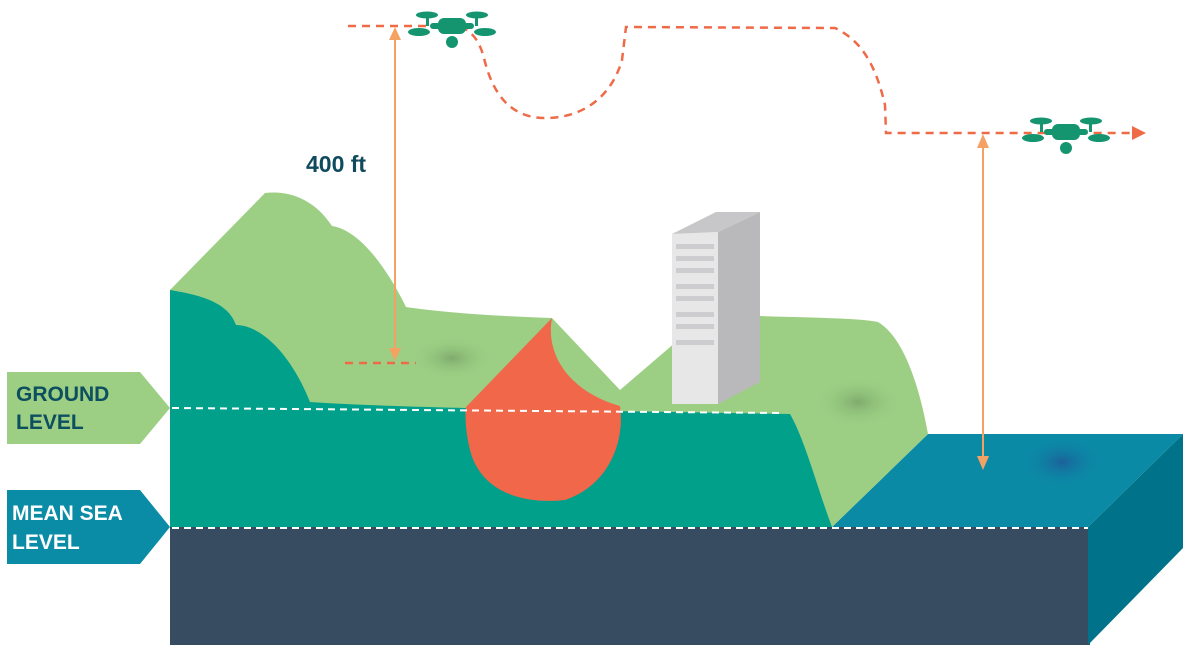  What do you see at coordinates (740, 79) in the screenshot?
I see `flight-path` at bounding box center [740, 79].